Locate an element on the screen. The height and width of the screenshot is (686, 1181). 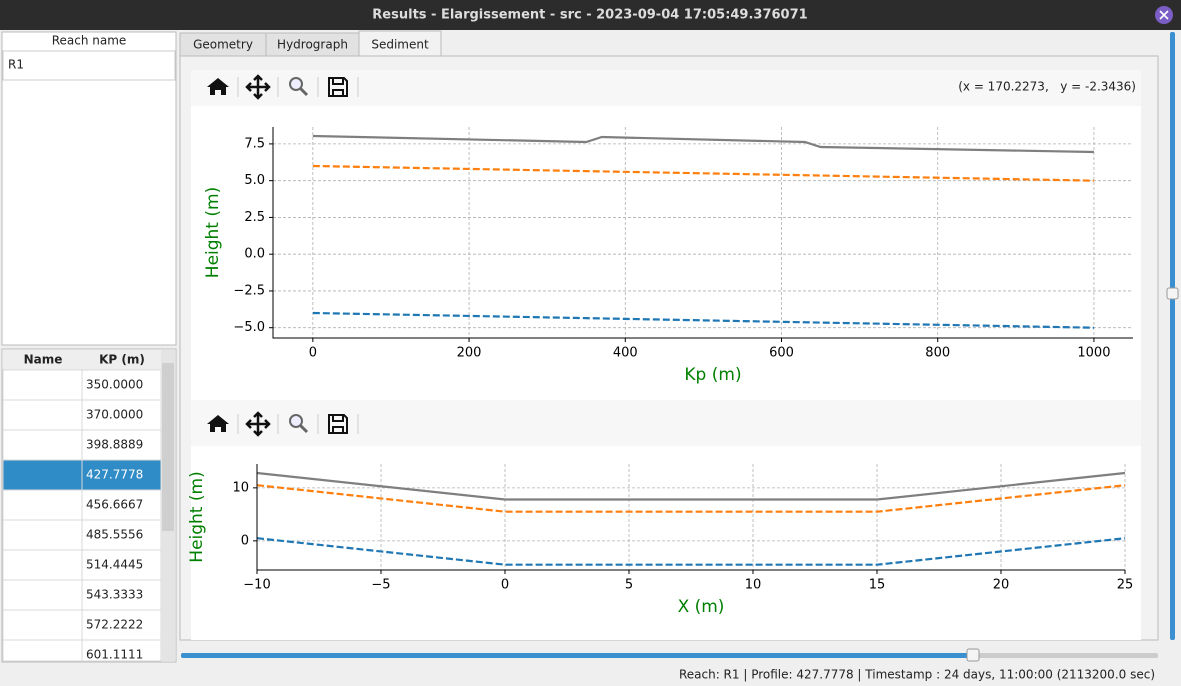
profile-header-bg is located at coordinates (82, 360).